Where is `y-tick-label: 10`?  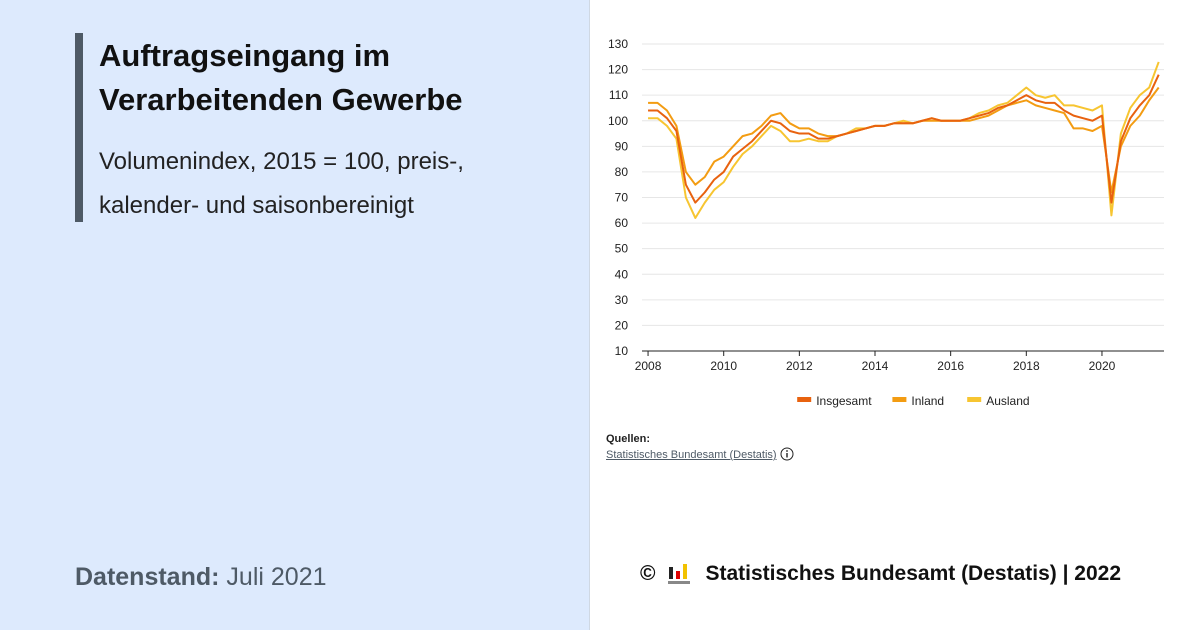 y-tick-label: 10 is located at coordinates (622, 351).